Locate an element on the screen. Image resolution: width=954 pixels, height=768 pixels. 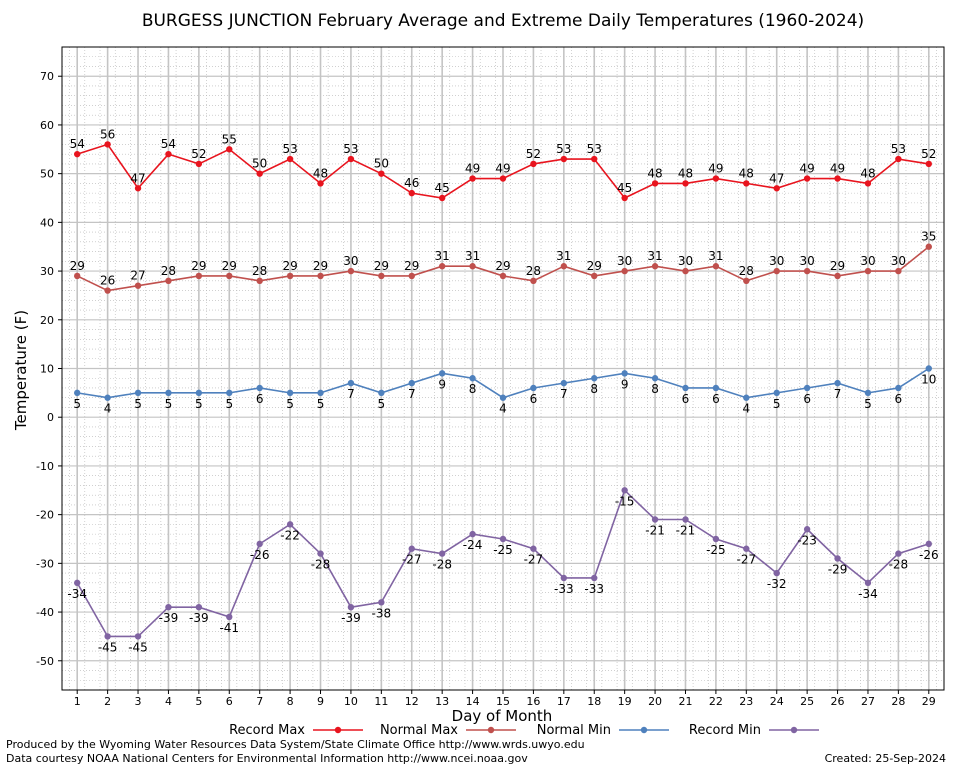
data-label: 47 is located at coordinates (776, 178).